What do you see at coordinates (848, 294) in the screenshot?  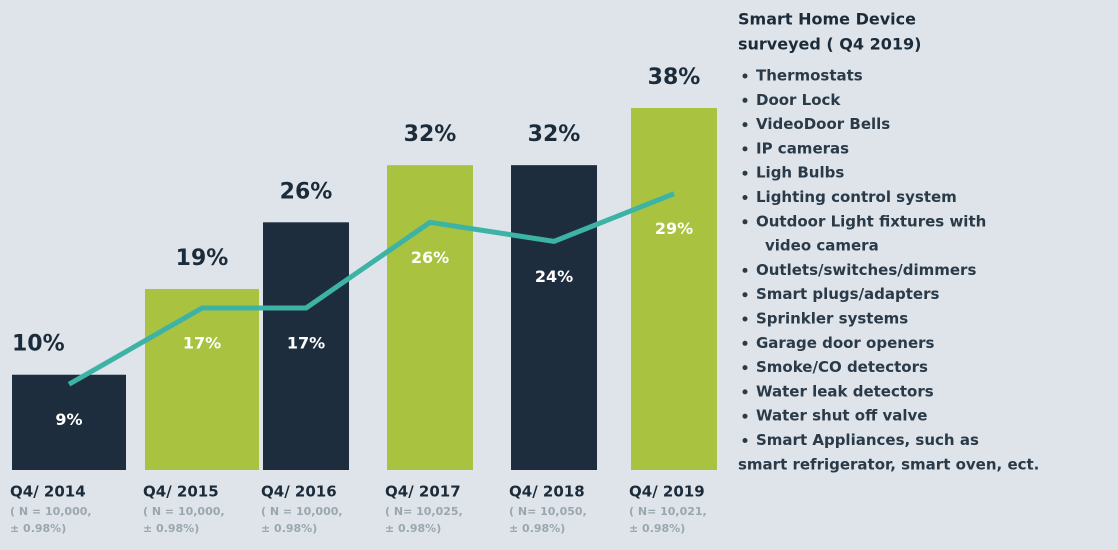 I see `list-item: Smart plugs/adapters` at bounding box center [848, 294].